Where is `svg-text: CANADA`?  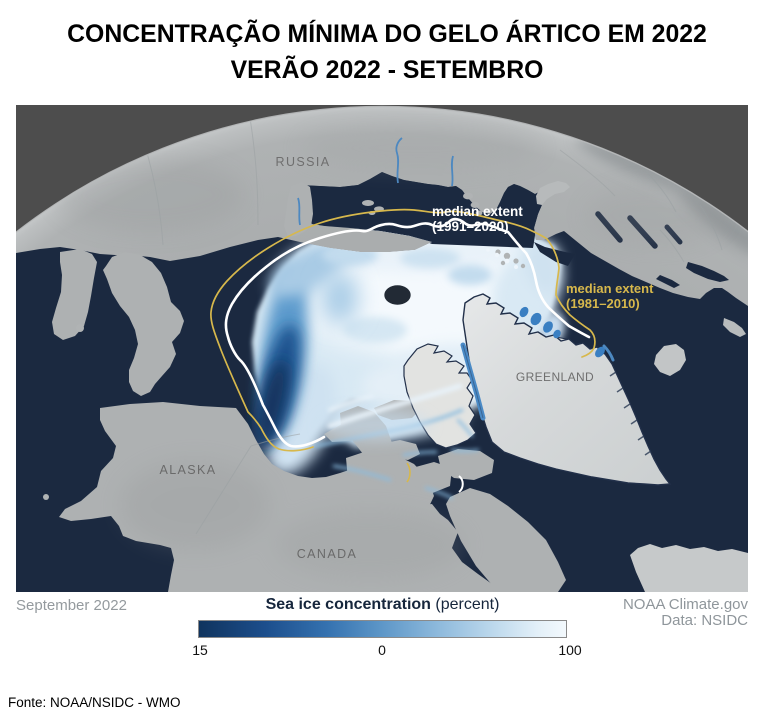 svg-text: CANADA is located at coordinates (327, 554).